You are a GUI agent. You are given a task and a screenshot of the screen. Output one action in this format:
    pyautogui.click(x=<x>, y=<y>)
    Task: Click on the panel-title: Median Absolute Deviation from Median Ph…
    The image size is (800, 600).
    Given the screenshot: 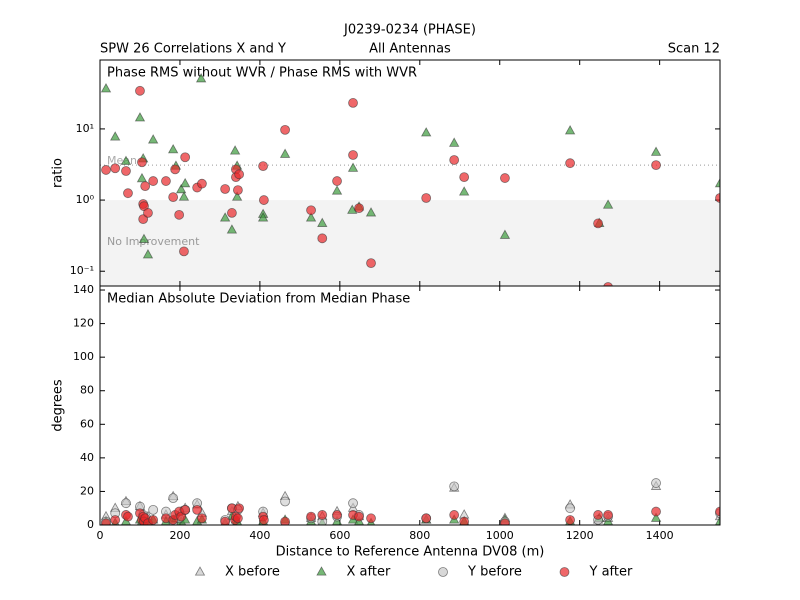 What is the action you would take?
    pyautogui.click(x=258, y=299)
    